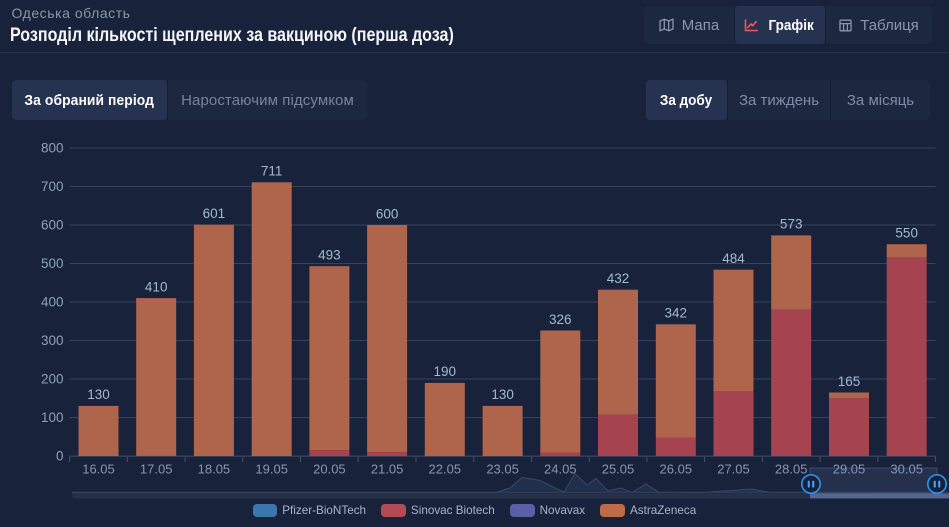 This screenshot has height=527, width=949. What do you see at coordinates (906, 468) in the screenshot?
I see `svg-text: 30.05` at bounding box center [906, 468].